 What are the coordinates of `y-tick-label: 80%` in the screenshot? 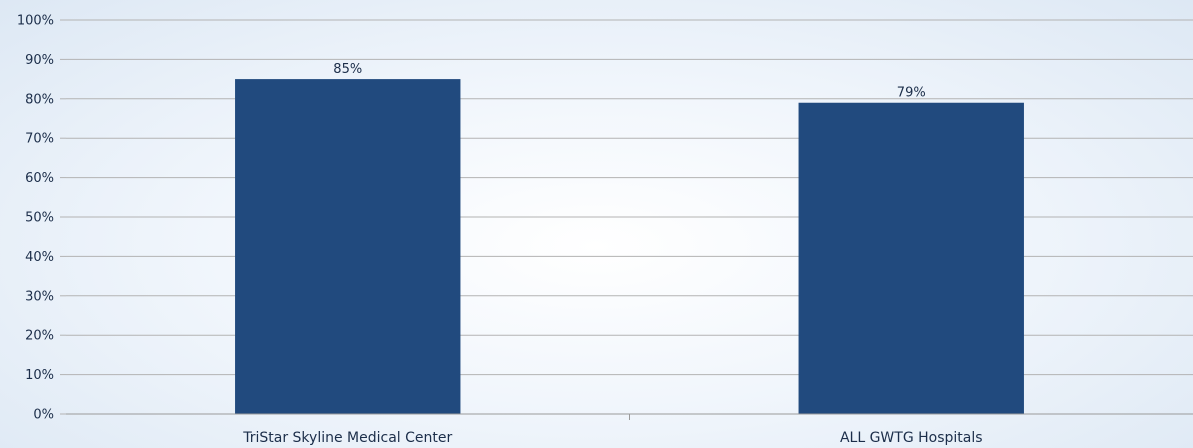 It's located at (39, 99).